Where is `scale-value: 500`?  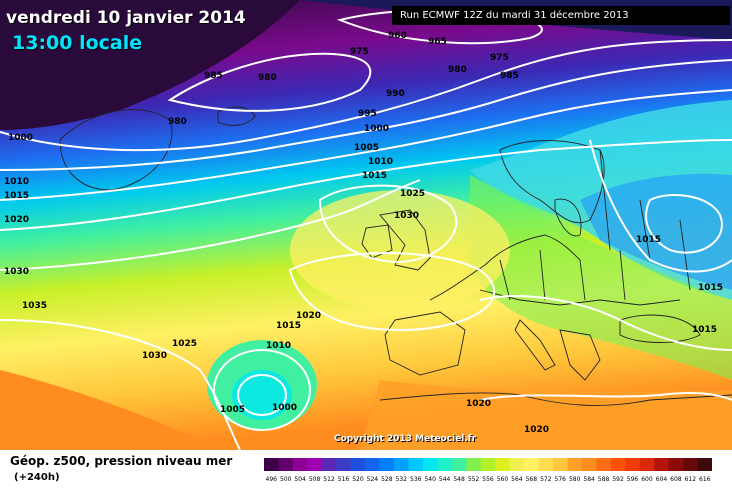
scale-value: 500 is located at coordinates (286, 479).